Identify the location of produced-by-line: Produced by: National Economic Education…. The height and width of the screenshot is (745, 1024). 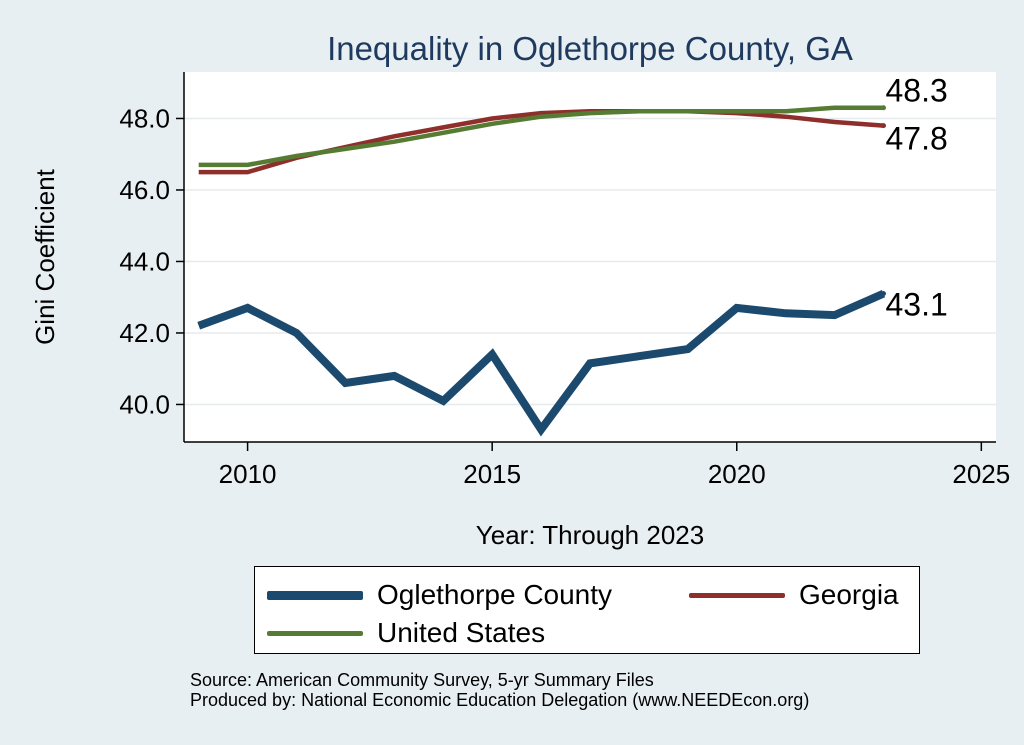
(500, 700).